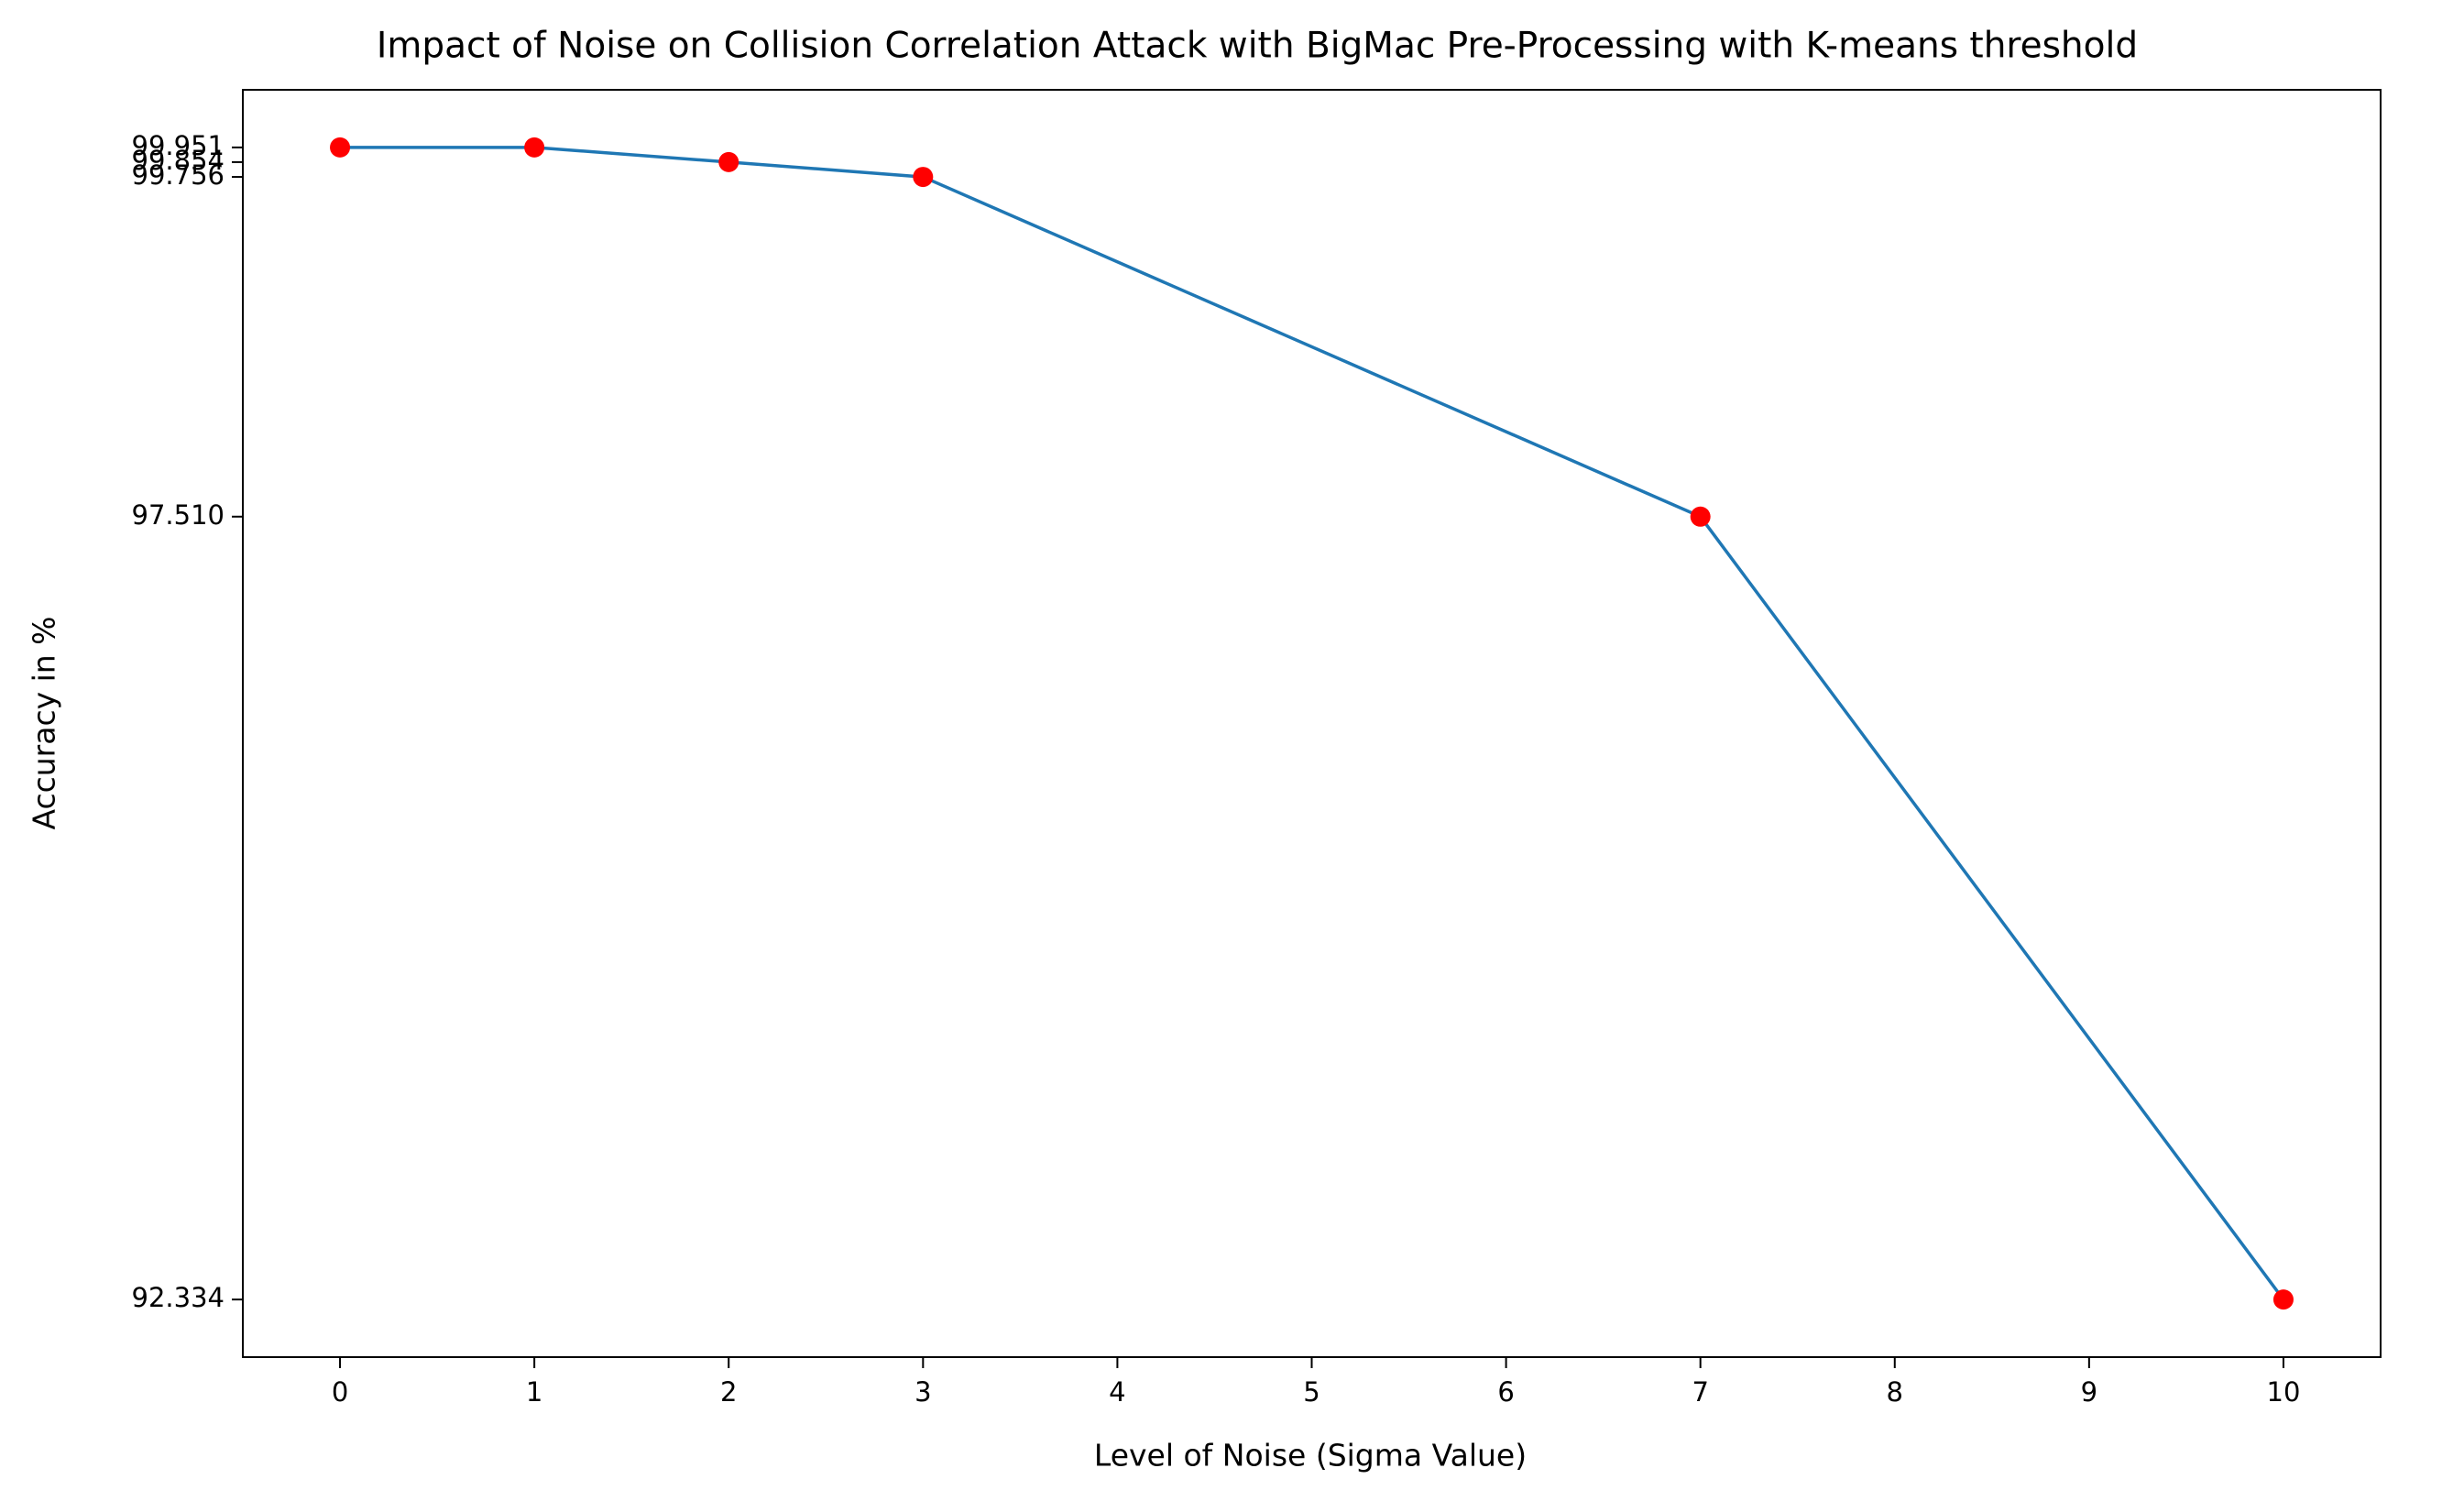  I want to click on x-tick-label: 3, so click(923, 1392).